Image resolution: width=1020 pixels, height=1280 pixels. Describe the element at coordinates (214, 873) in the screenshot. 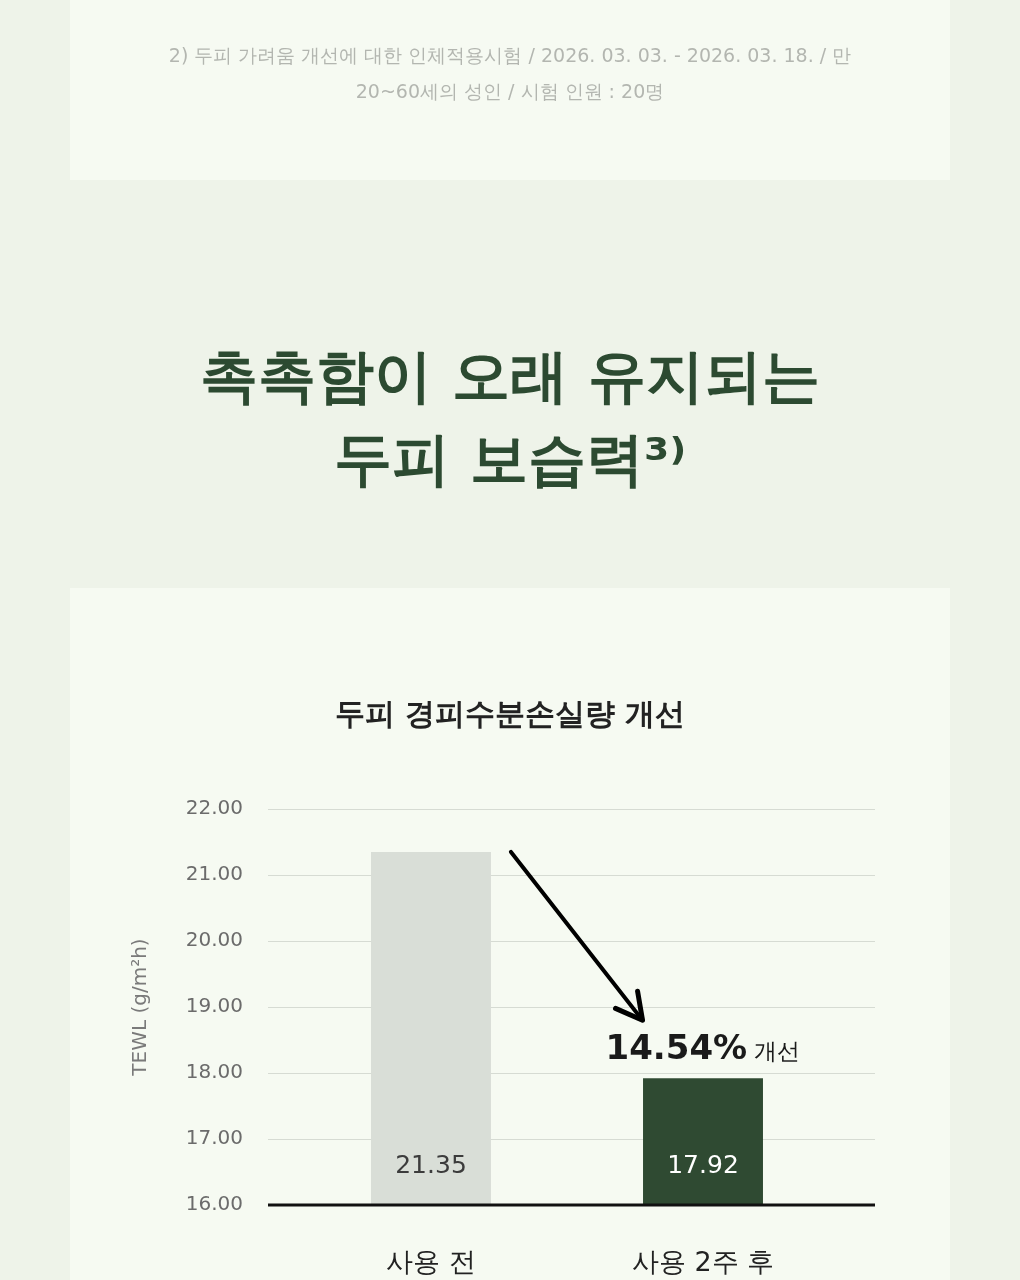

I see `y-tick-label: 21.00` at that location.